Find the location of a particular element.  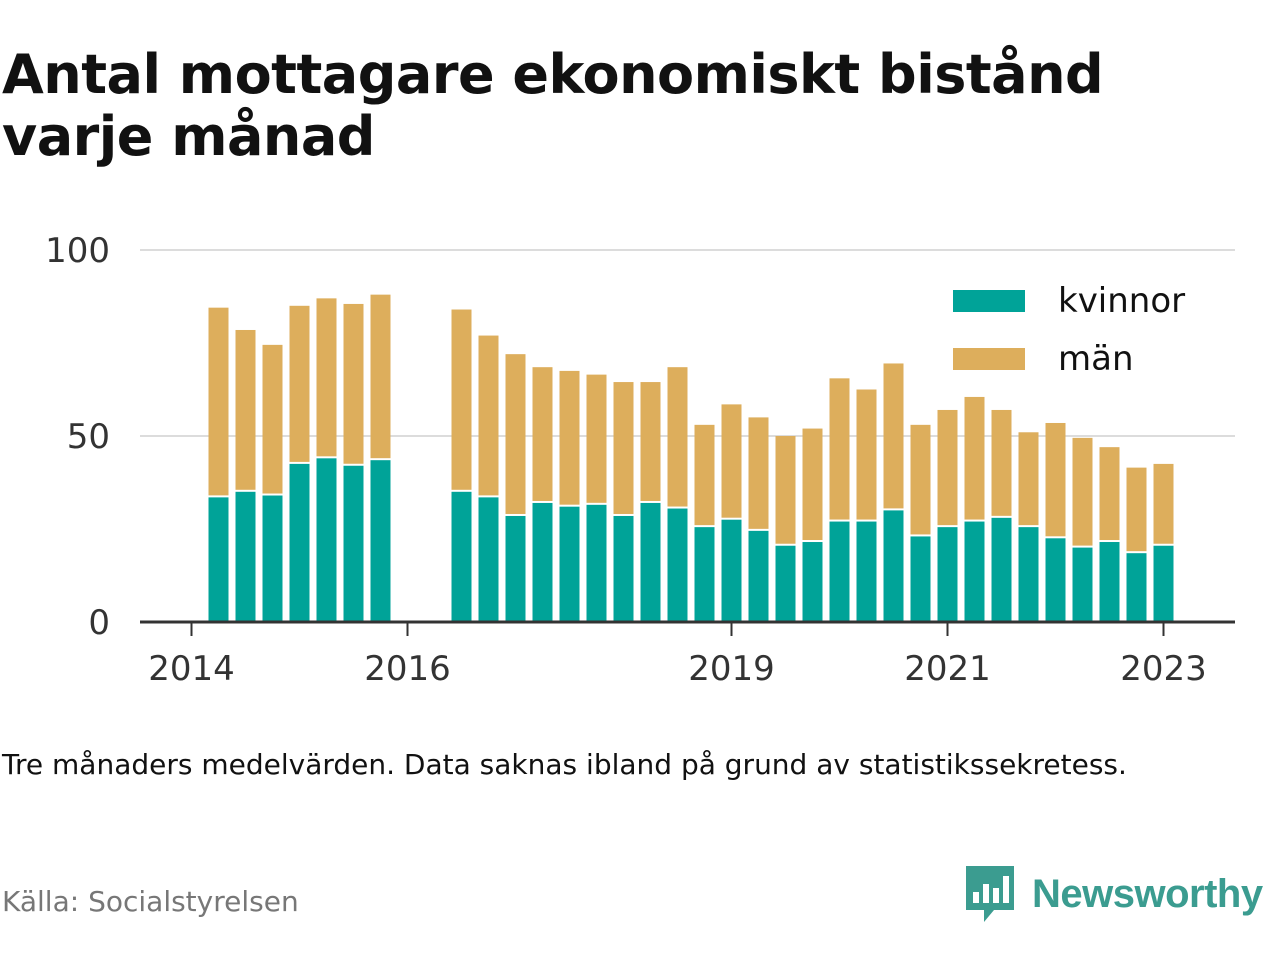

y-axis-ticks: 0 50 100 is located at coordinates (77, 437).